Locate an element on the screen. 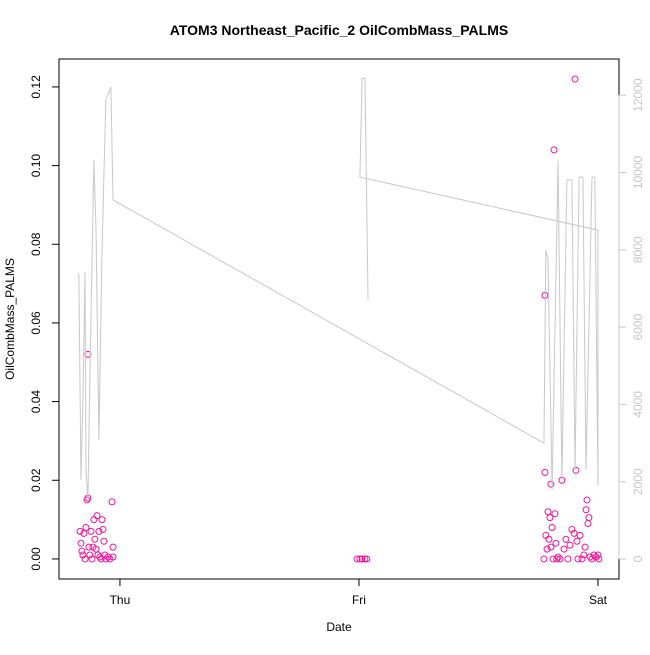  y-axis-title: OilCombMass_PALMS is located at coordinates (10, 319).